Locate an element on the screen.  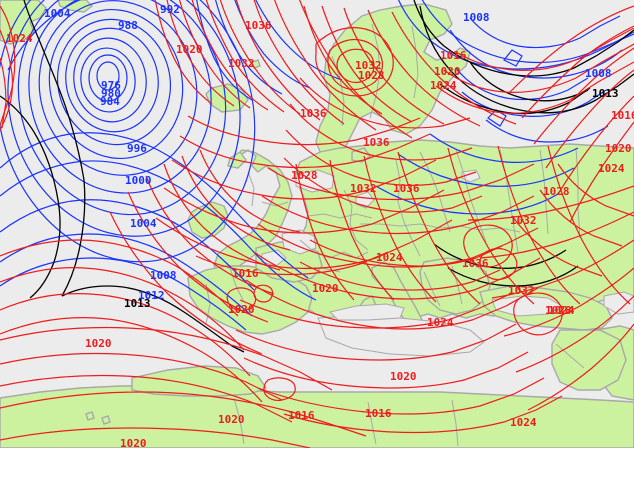
isobar-label: 976 is located at coordinates (111, 85).